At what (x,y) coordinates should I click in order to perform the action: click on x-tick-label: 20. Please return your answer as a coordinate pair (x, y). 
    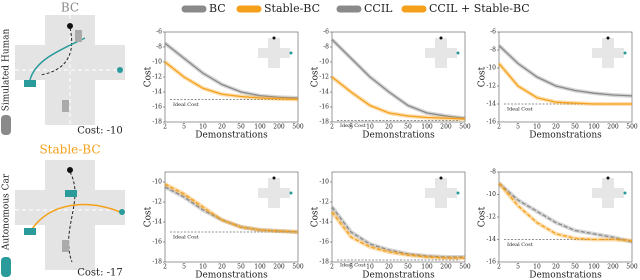
    Looking at the image, I should click on (222, 127).